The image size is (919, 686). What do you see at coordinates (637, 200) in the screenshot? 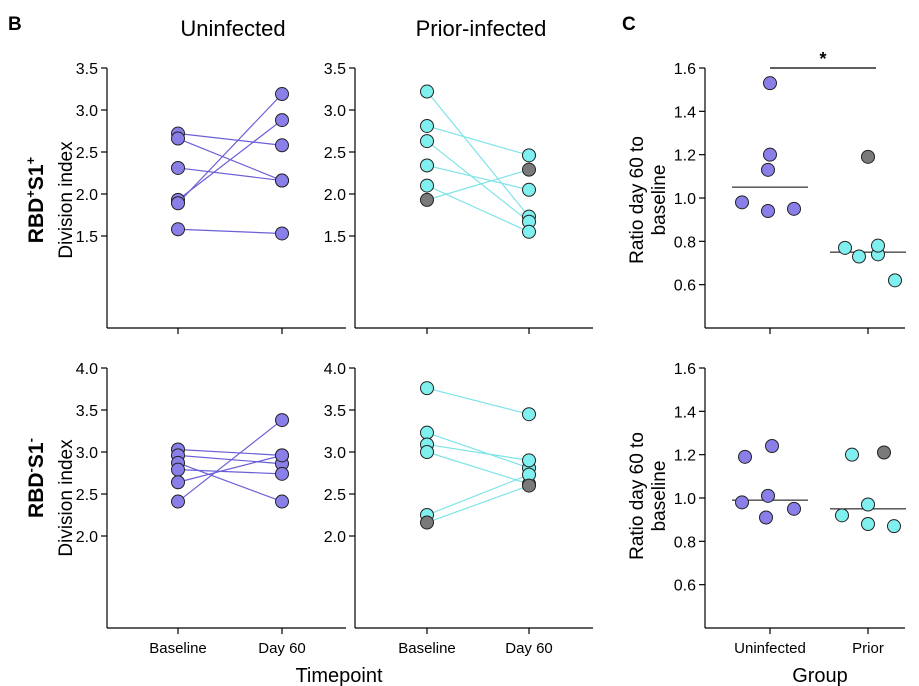
I see `y-axis-title-c-top-line1: Ratio day 60 to` at bounding box center [637, 200].